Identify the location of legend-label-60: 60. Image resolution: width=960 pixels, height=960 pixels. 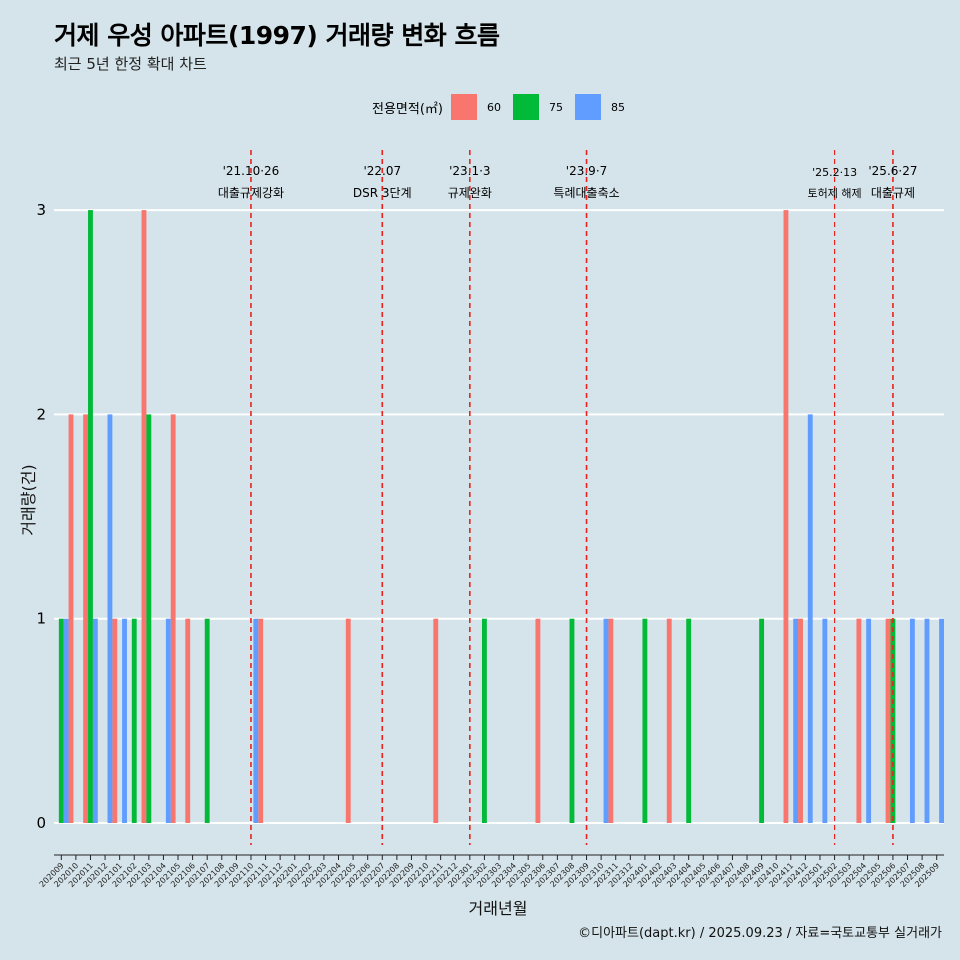
(493, 107).